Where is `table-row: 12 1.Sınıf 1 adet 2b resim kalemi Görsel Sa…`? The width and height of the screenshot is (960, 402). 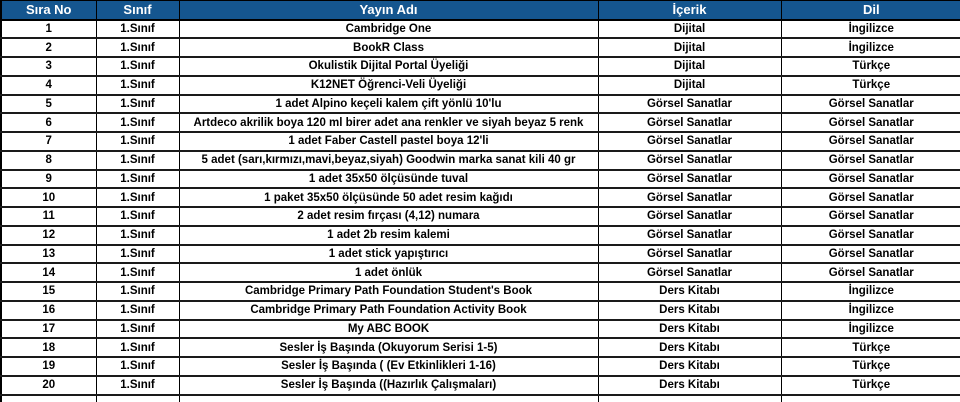
table-row: 12 1.Sınıf 1 adet 2b resim kalemi Görsel Sa… is located at coordinates (480, 235).